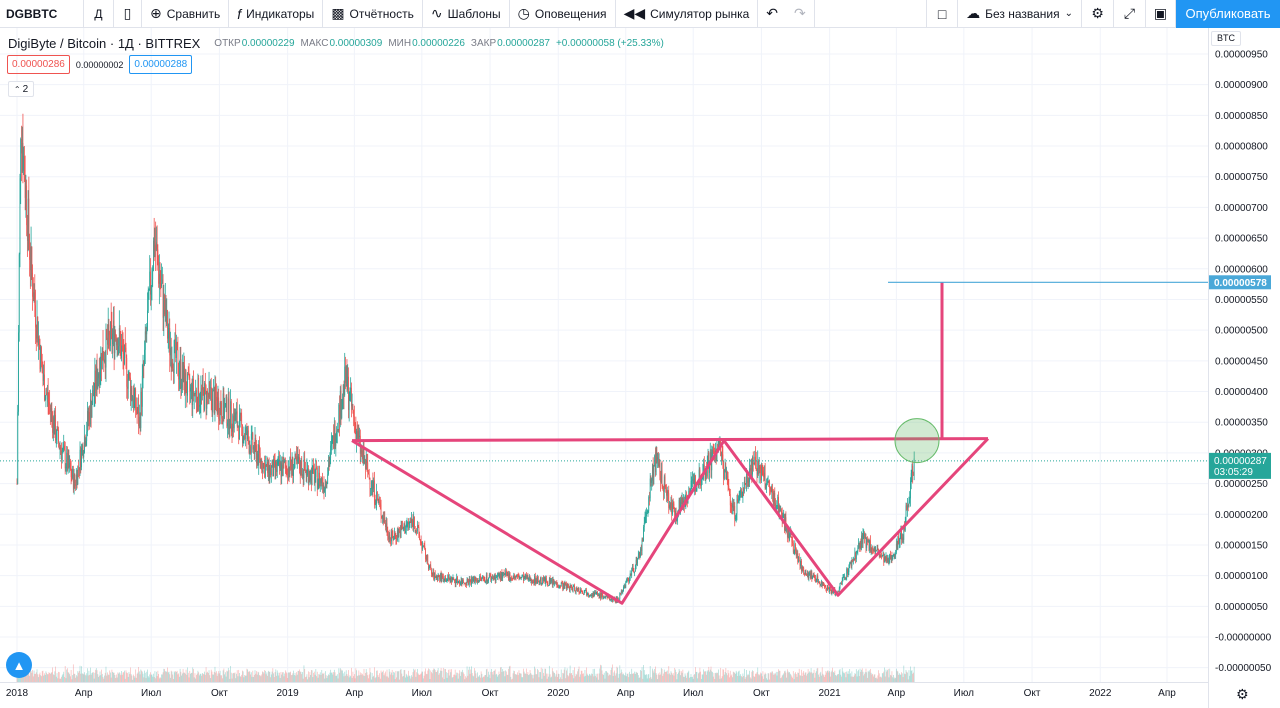 Image resolution: width=1280 pixels, height=708 pixels. What do you see at coordinates (1242, 694) in the screenshot?
I see `axis-settings-icon: ⚙` at bounding box center [1242, 694].